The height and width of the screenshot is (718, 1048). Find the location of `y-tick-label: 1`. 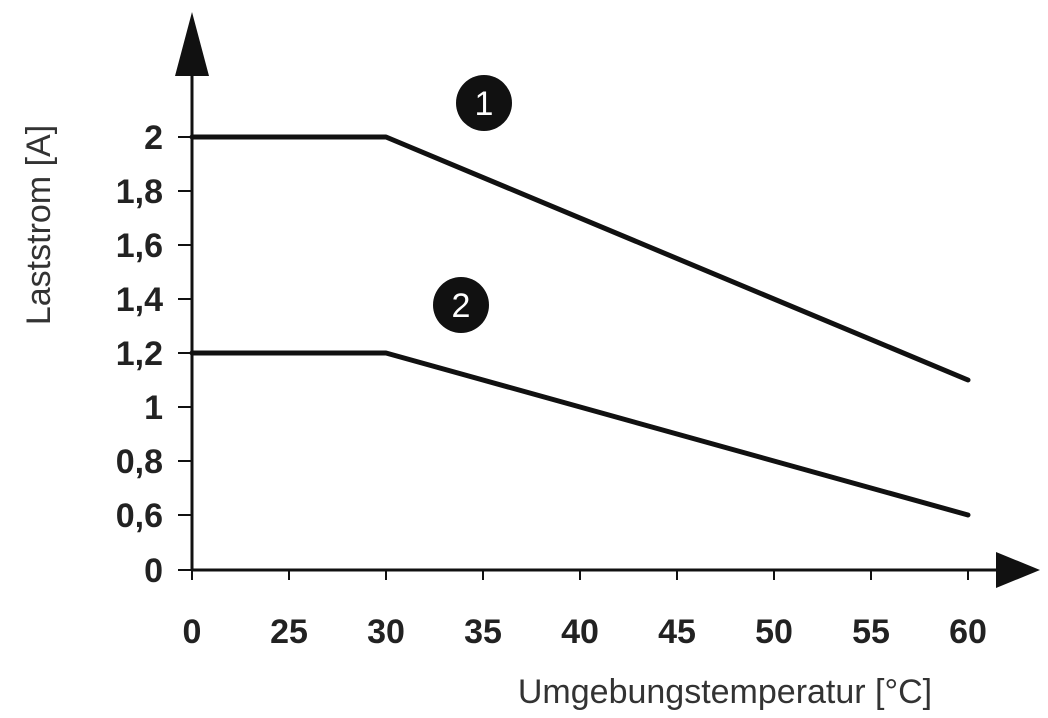

y-tick-label: 1 is located at coordinates (153, 408).